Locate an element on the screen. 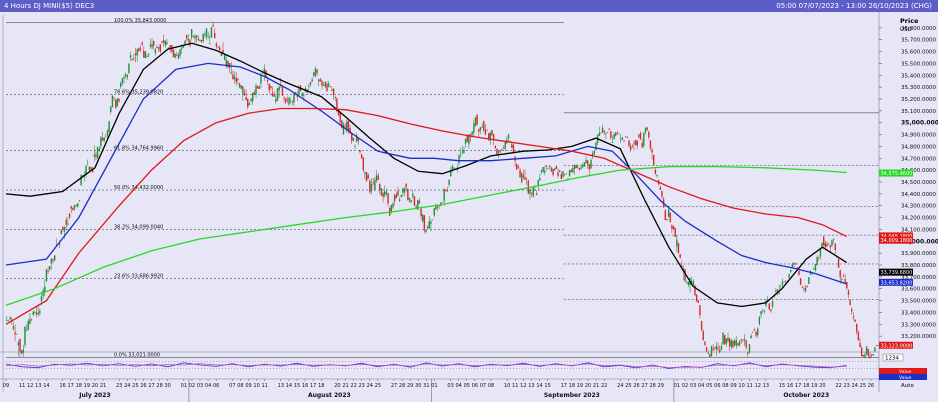 Image resolution: width=938 pixels, height=402 pixels. time-tick-label: 04 is located at coordinates (458, 386).